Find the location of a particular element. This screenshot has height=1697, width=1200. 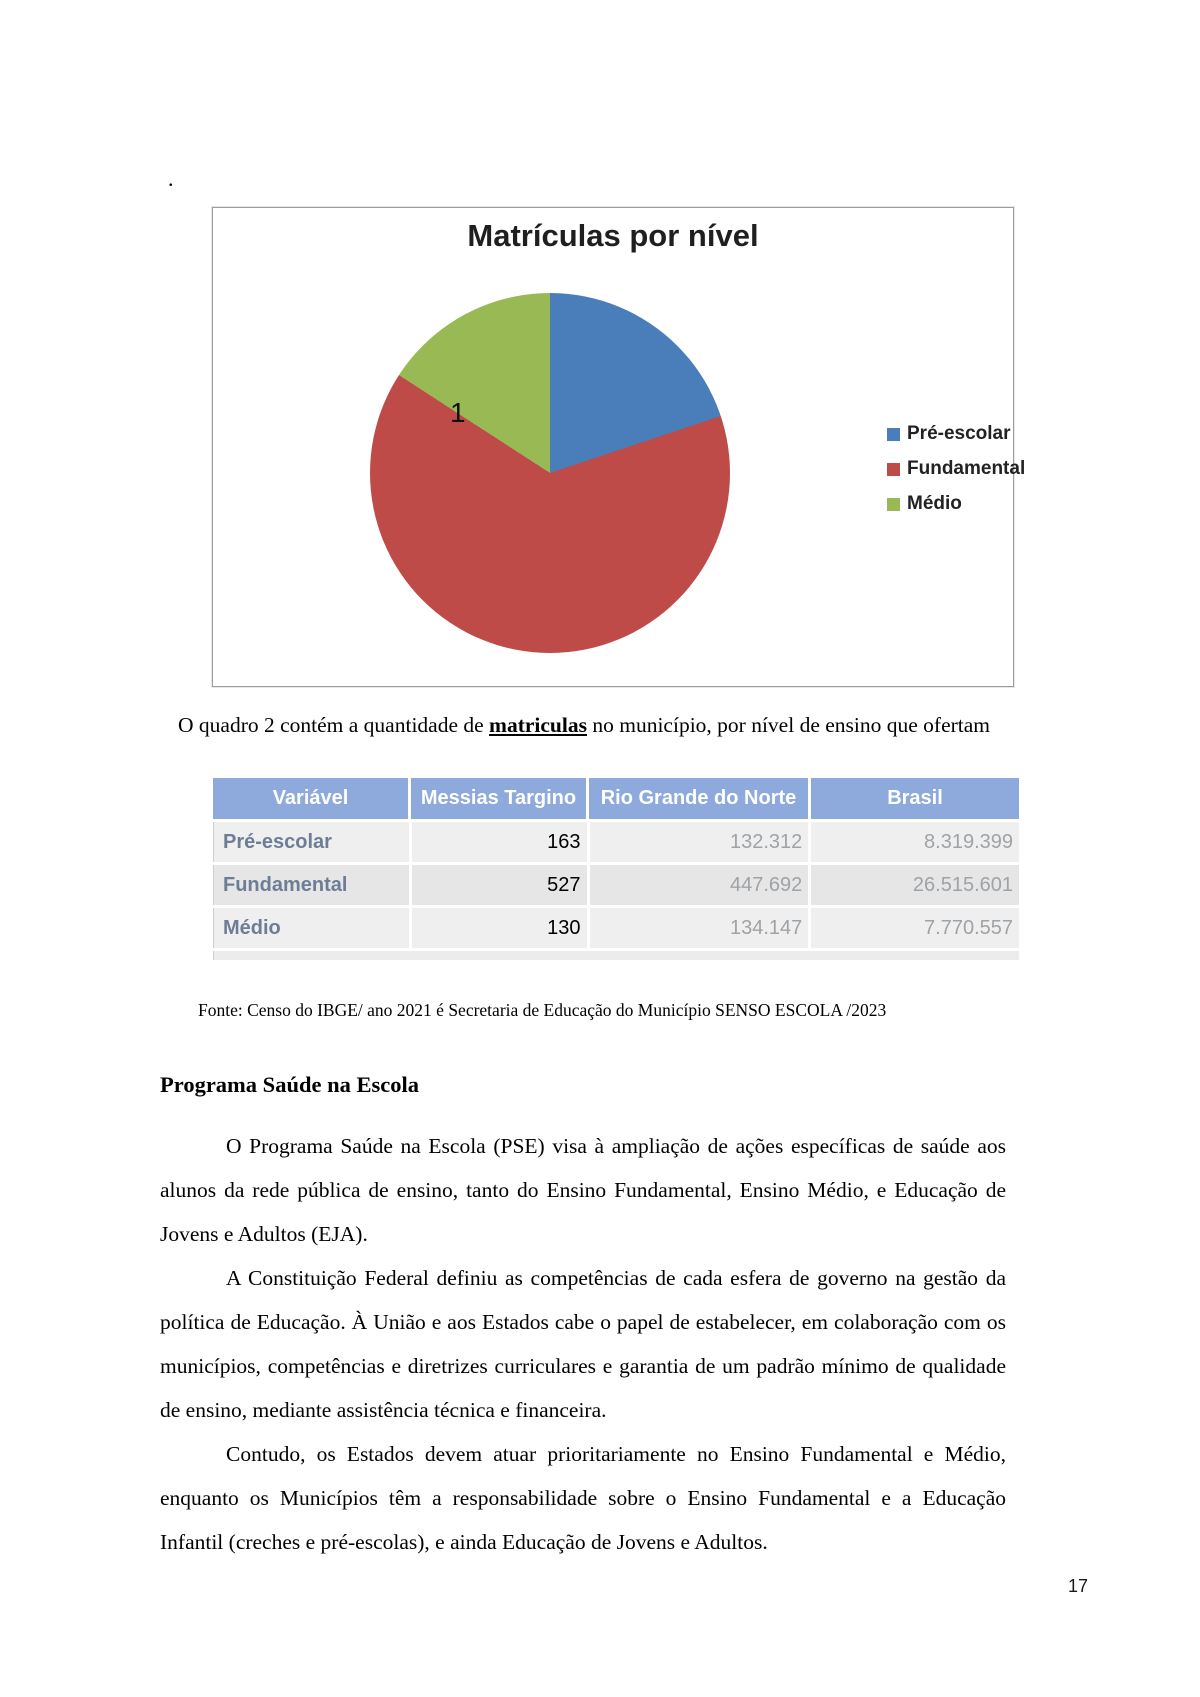

stray-period-mark: . is located at coordinates (171, 178).